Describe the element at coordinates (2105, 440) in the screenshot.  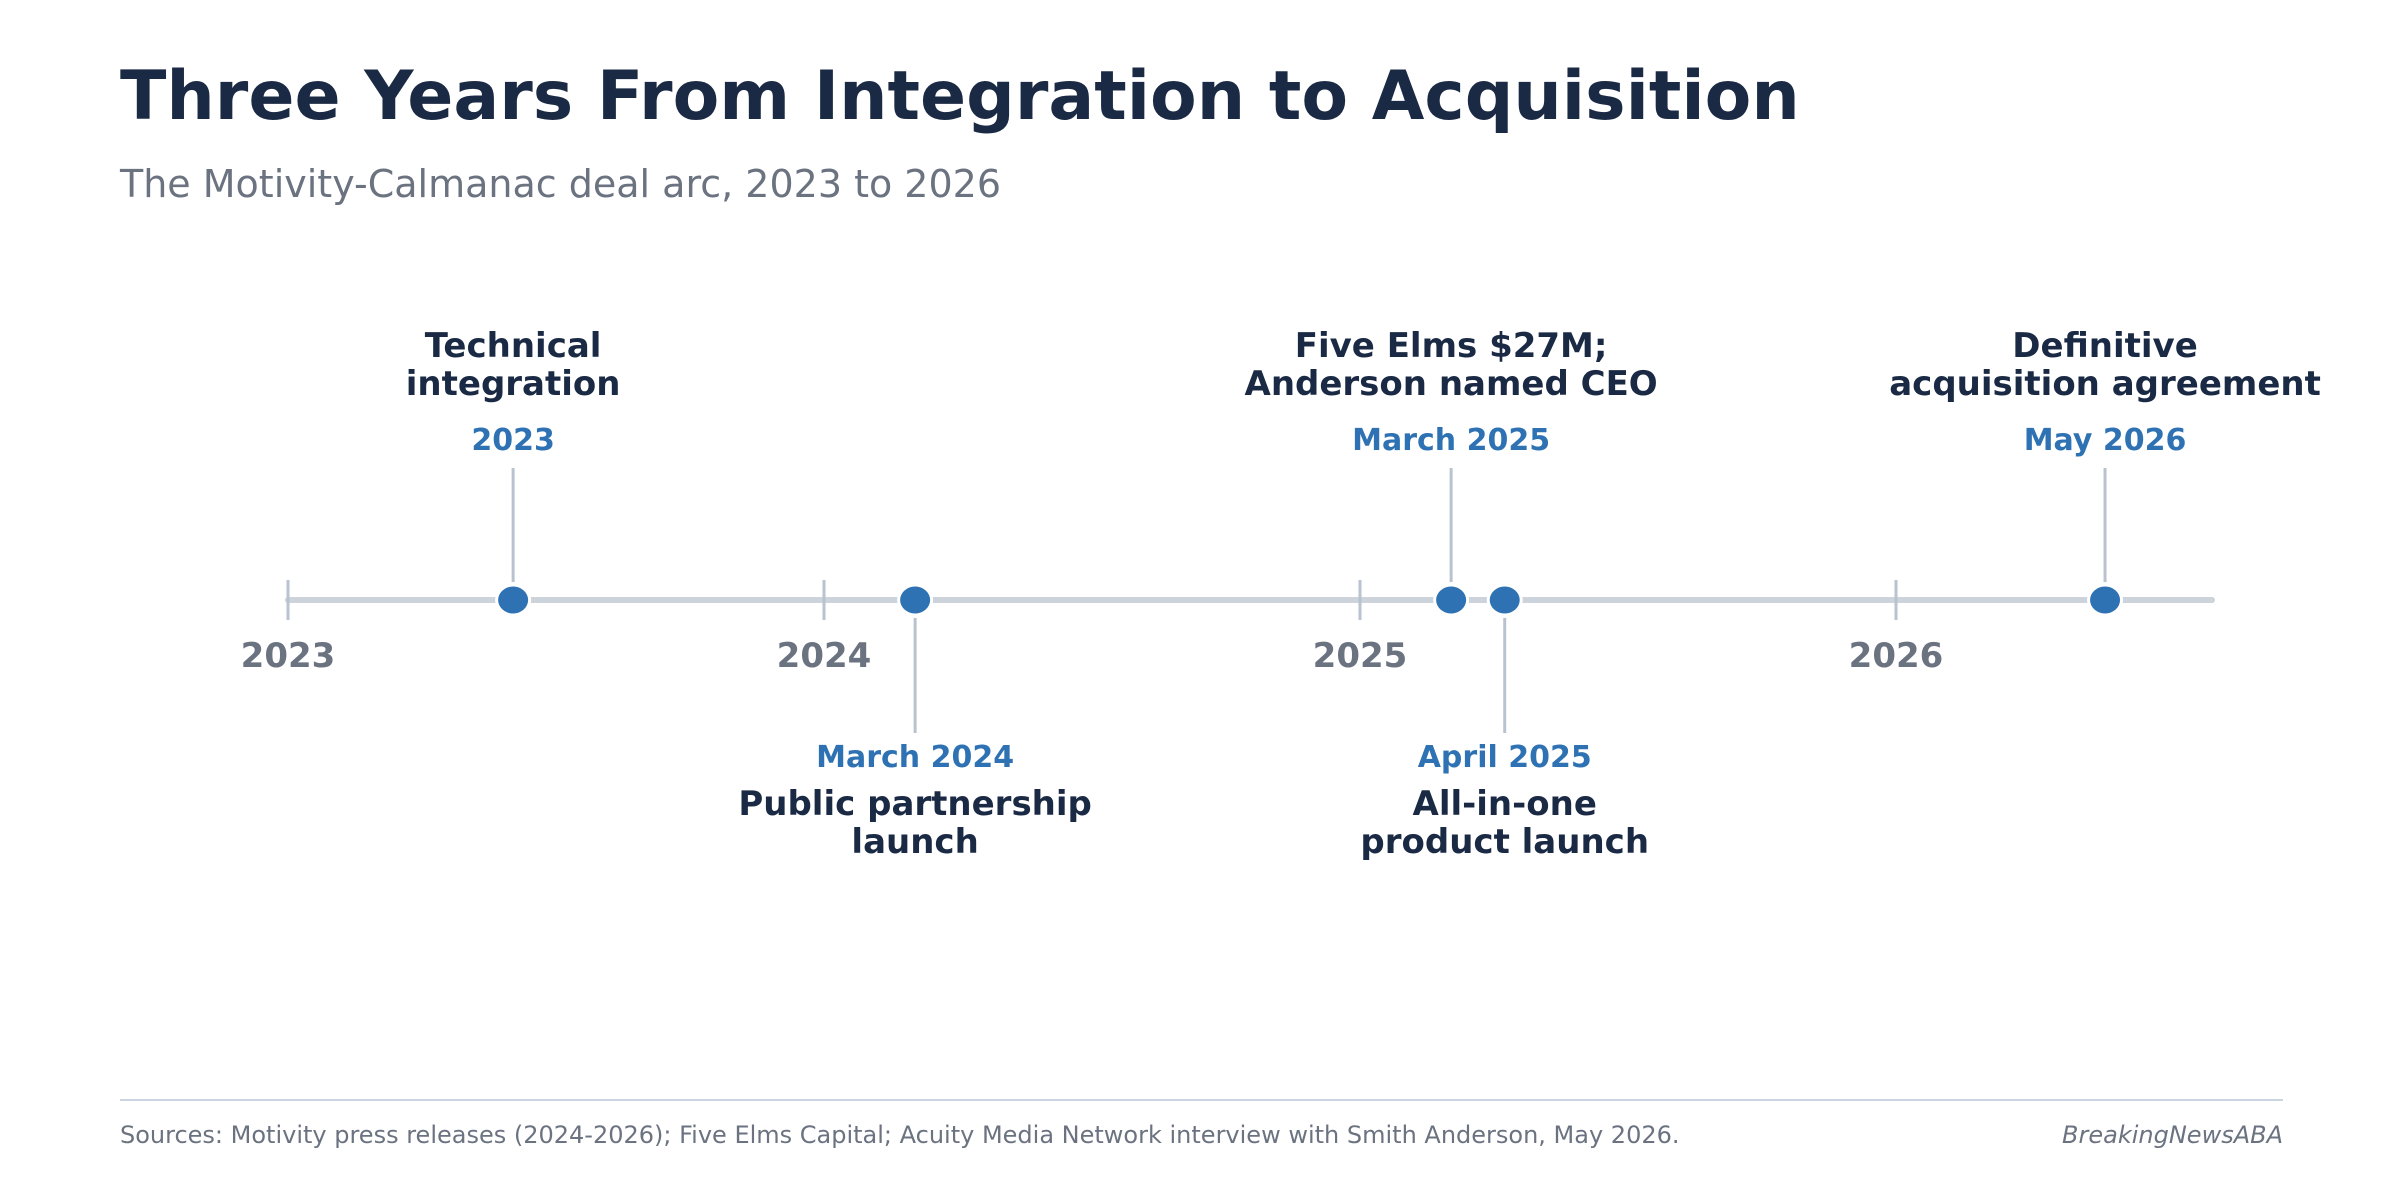
I see `event-date: May 2026` at that location.